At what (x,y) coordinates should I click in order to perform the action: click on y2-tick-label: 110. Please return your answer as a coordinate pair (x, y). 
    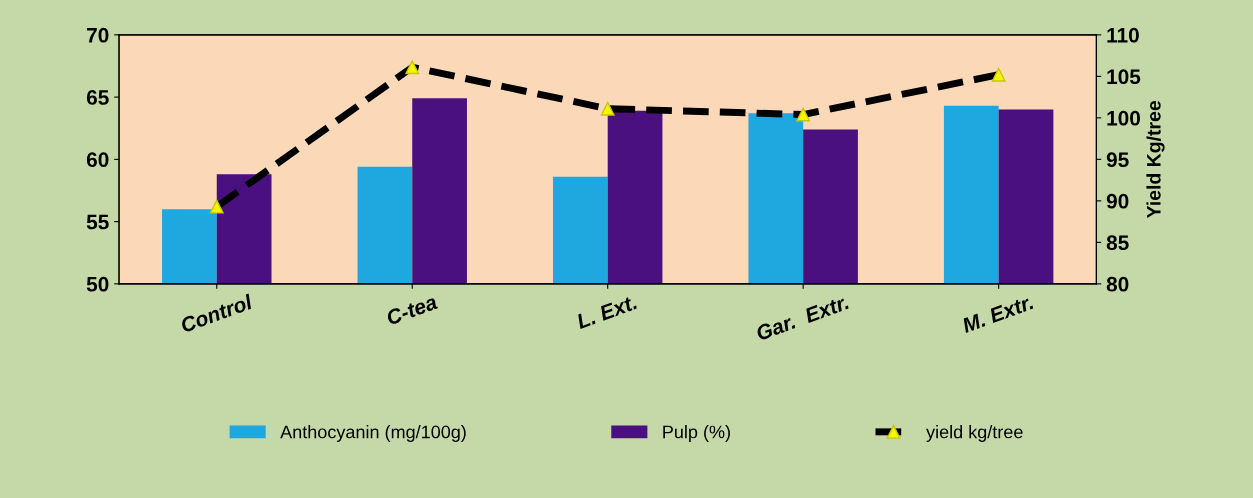
    Looking at the image, I should click on (1123, 35).